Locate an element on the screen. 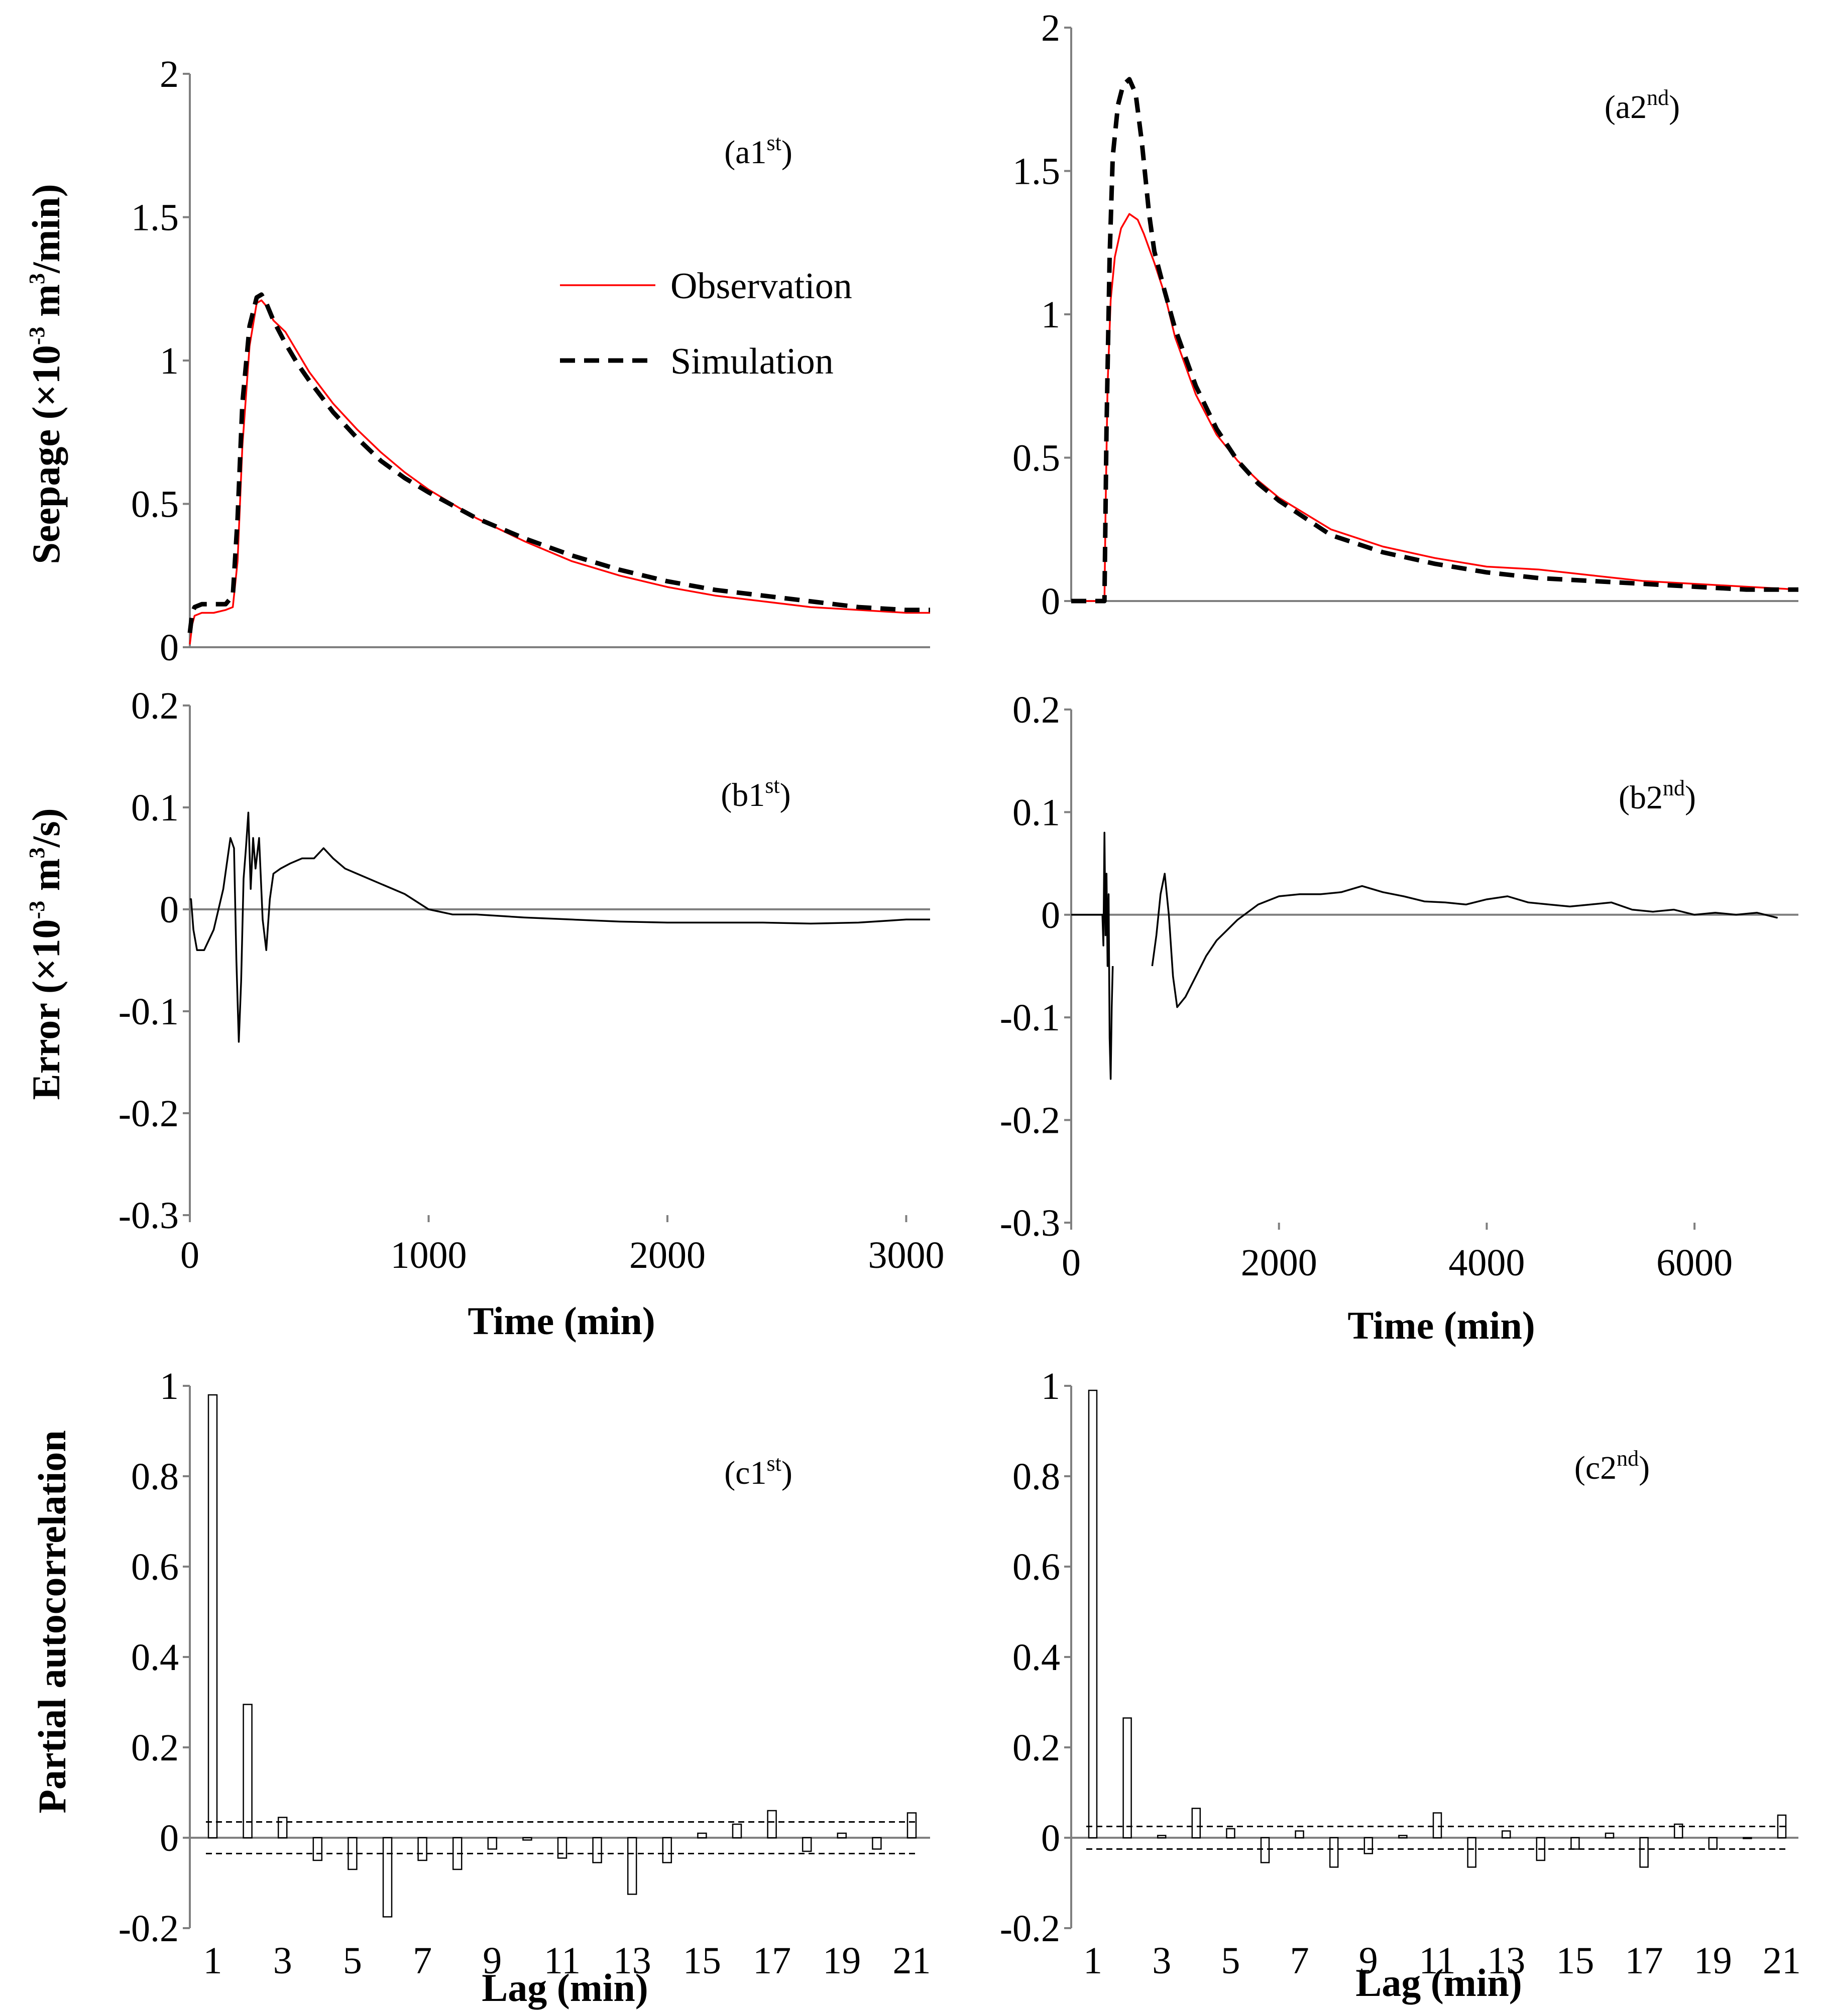 This screenshot has height=2016, width=1822. y-tick-label-c2-6: 1 is located at coordinates (1050, 1386).